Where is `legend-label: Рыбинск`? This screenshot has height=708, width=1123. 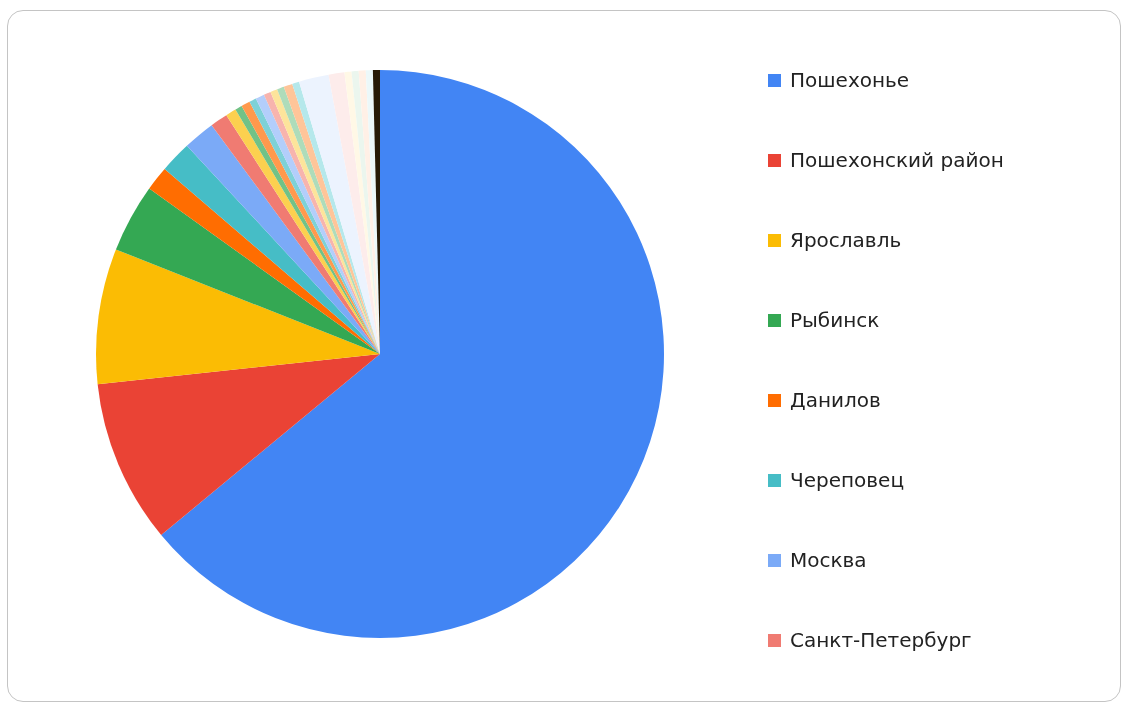
legend-label: Рыбинск is located at coordinates (835, 320).